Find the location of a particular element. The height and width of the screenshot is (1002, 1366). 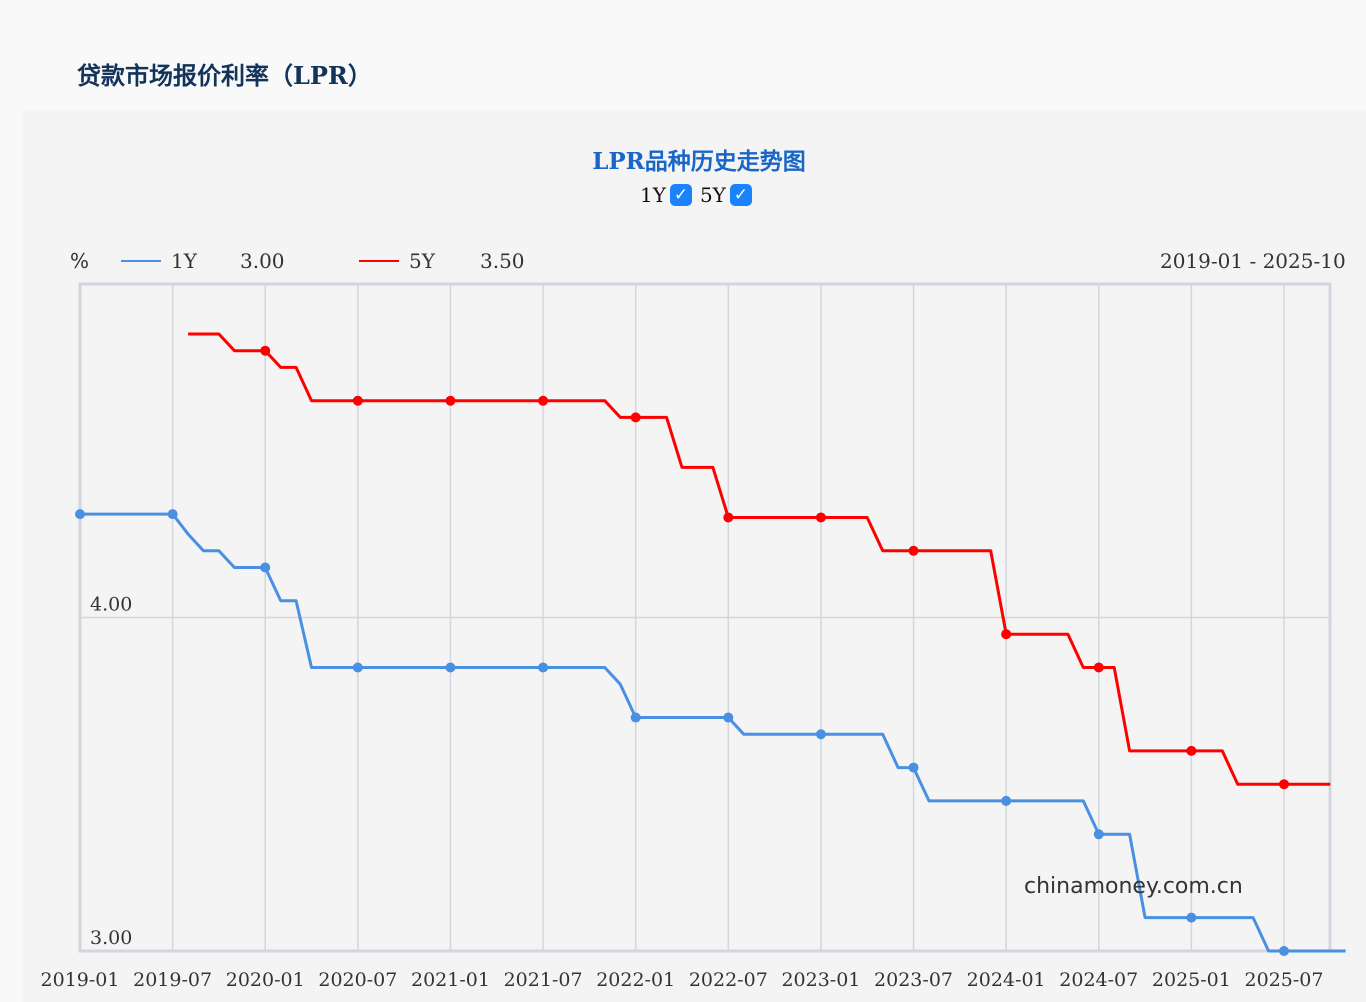

legend-5y-name: 5Y is located at coordinates (422, 261).